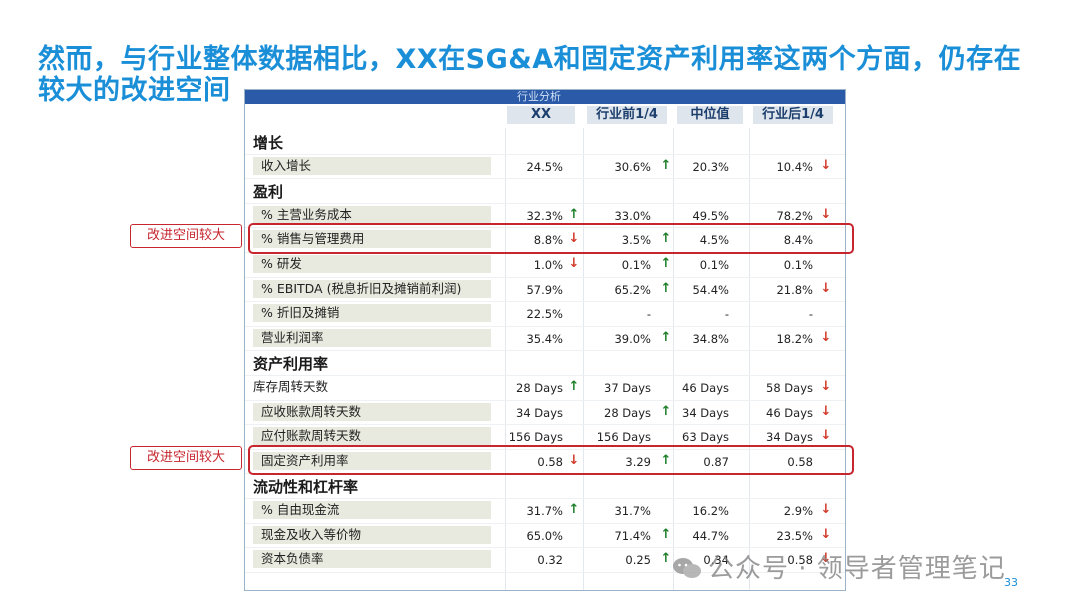 The width and height of the screenshot is (1080, 608). Describe the element at coordinates (548, 240) in the screenshot. I see `cell-value: 8.8%` at that location.